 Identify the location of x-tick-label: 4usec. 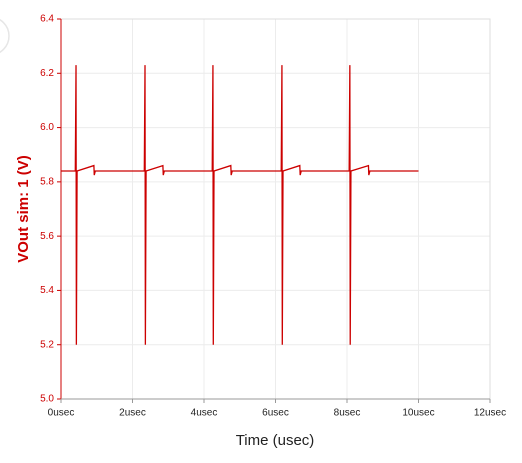
(204, 413).